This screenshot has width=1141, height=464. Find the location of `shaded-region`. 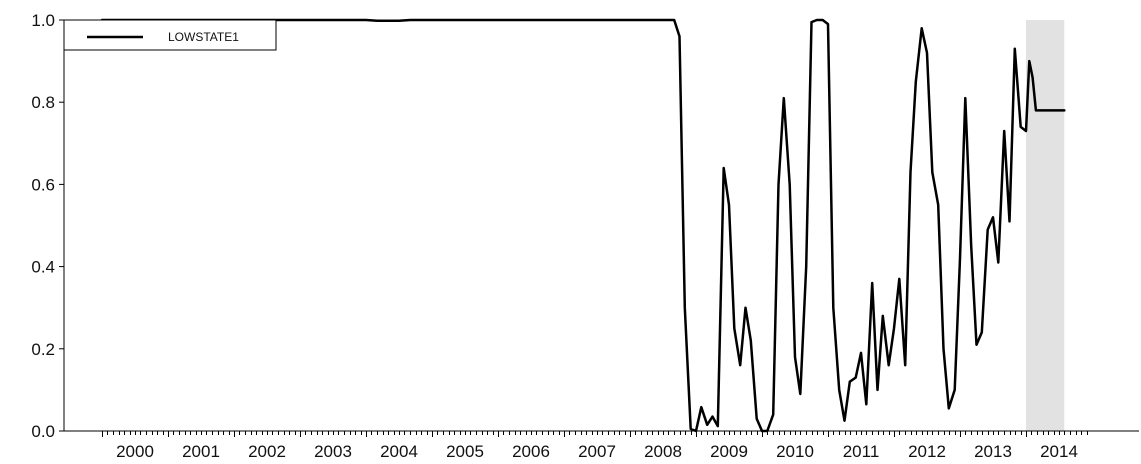

shaded-region is located at coordinates (1045, 225).